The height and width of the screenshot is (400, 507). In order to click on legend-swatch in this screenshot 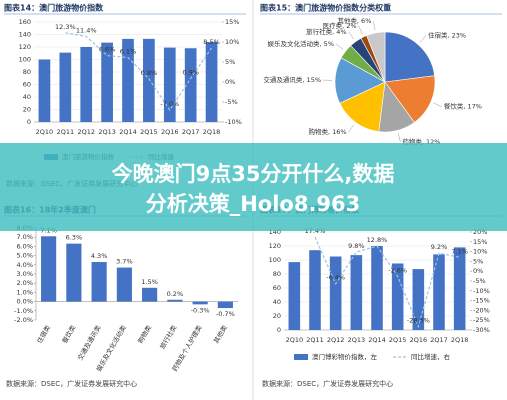, I will do `click(301, 357)`.